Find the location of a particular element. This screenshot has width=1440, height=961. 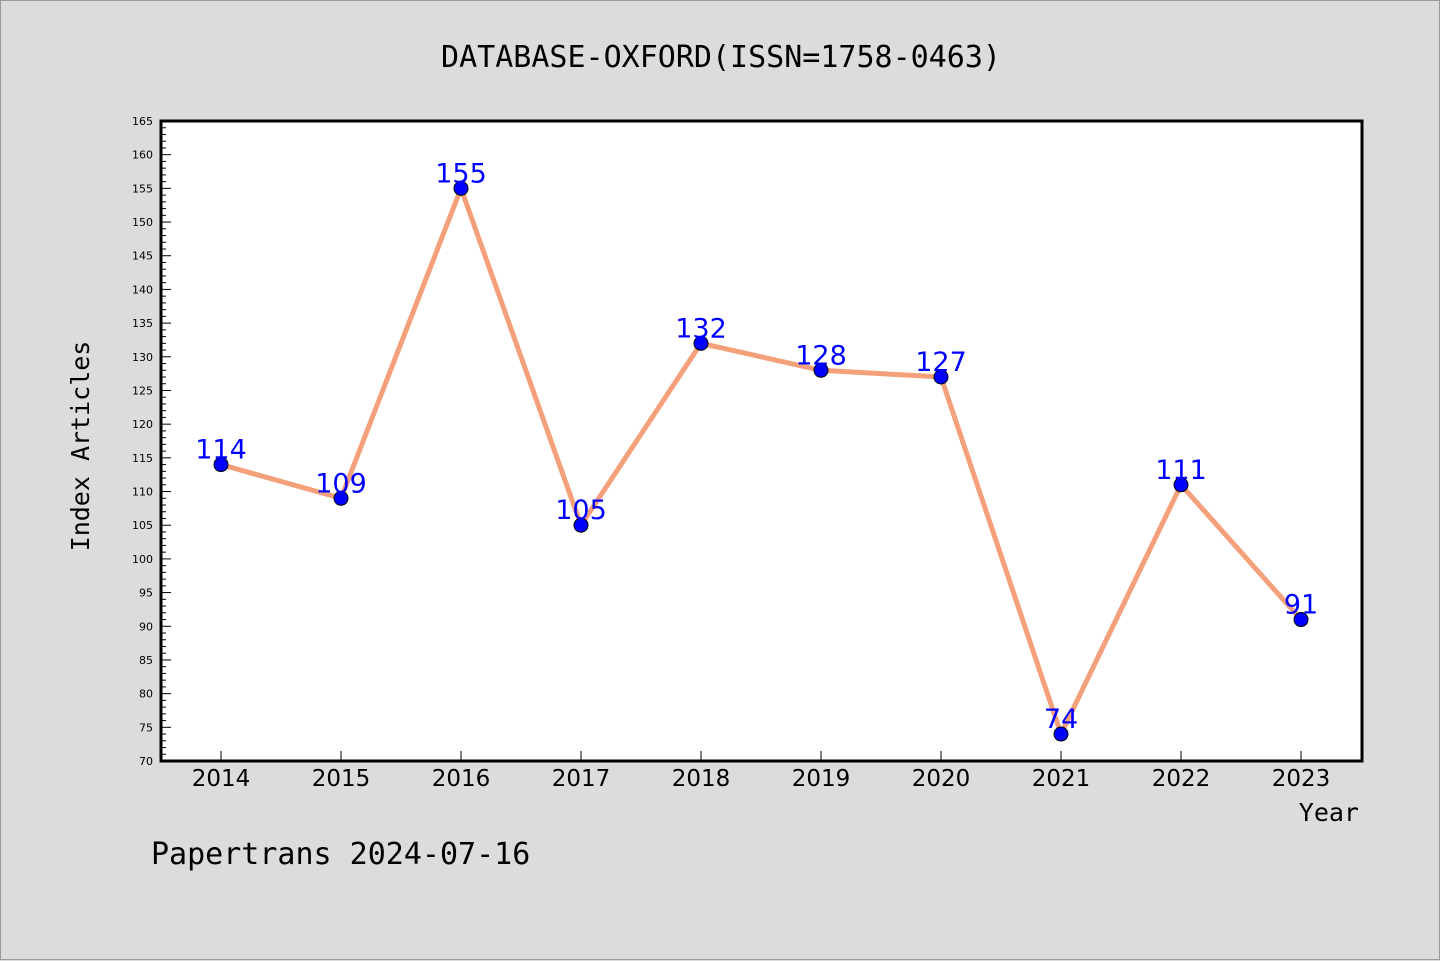

x-tick-label: 2021 is located at coordinates (1061, 779).